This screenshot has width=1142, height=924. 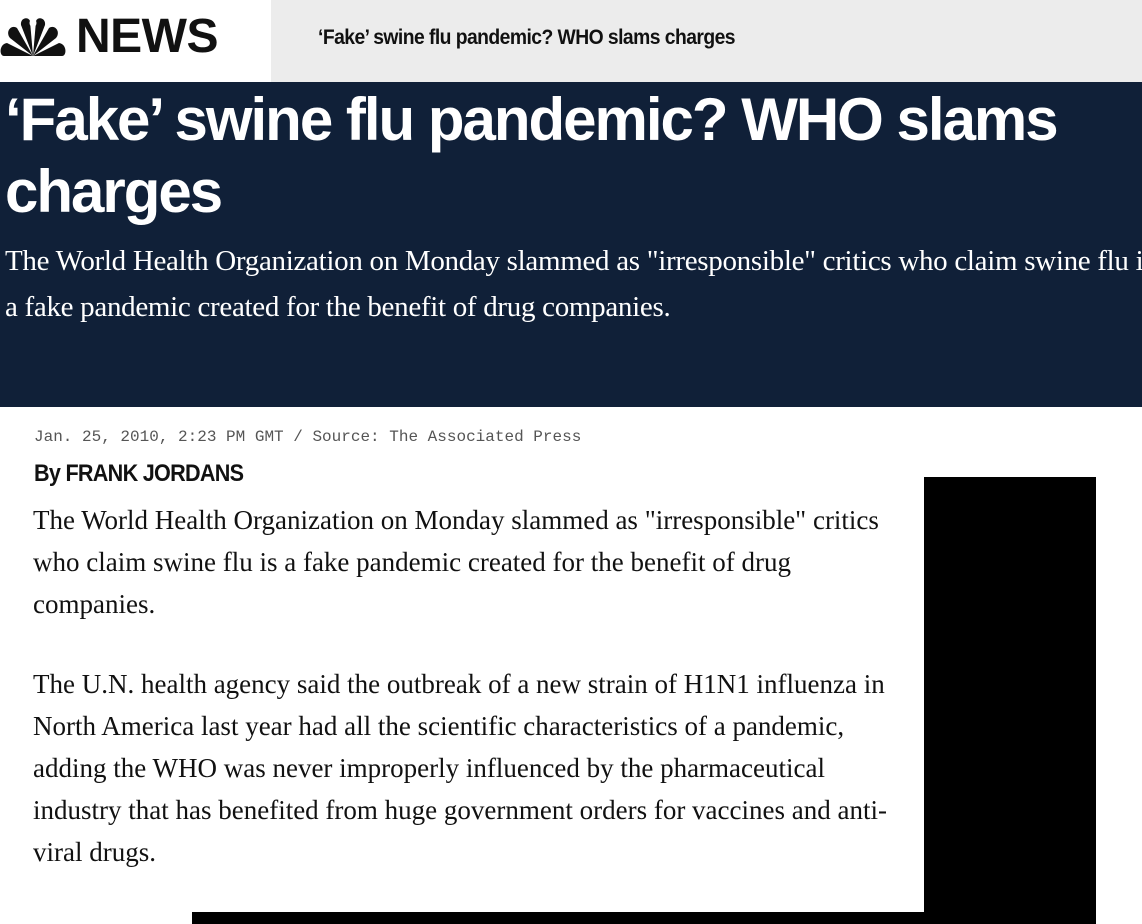 I want to click on logo-wordmark: NEWS, so click(x=147, y=36).